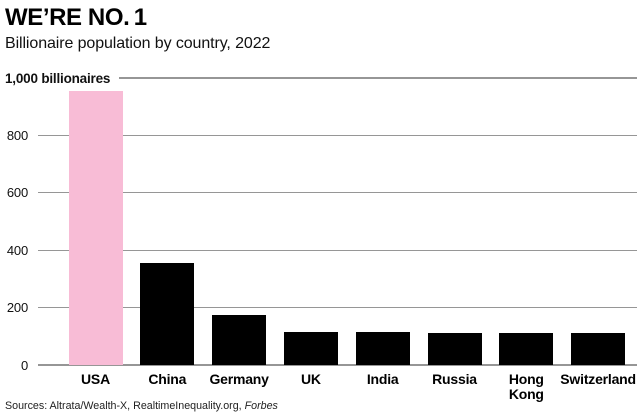 The image size is (642, 420). What do you see at coordinates (17, 308) in the screenshot?
I see `y-tick-label: 200` at bounding box center [17, 308].